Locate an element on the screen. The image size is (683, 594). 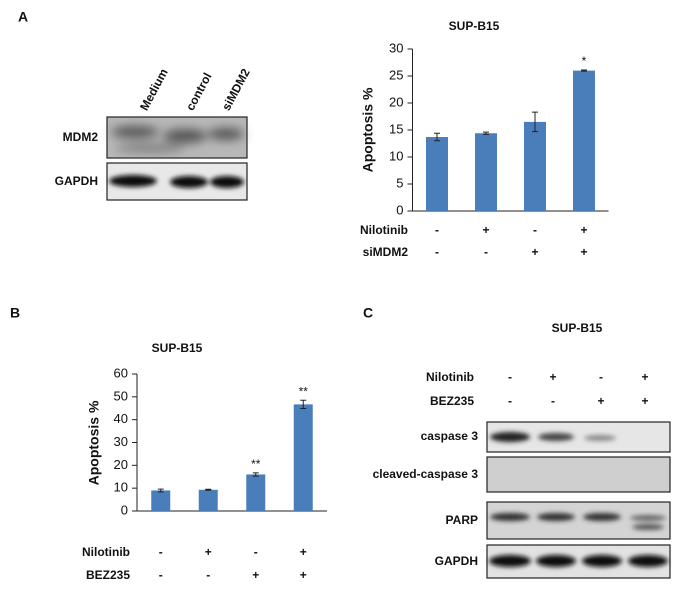
y-tick-label: 25 is located at coordinates (396, 74).